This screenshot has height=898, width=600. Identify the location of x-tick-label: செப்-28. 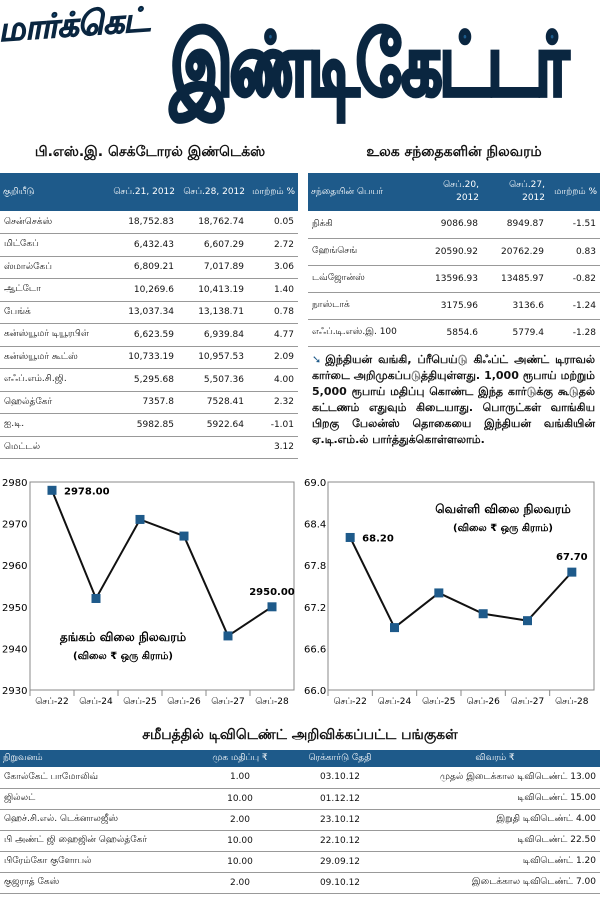
(272, 702).